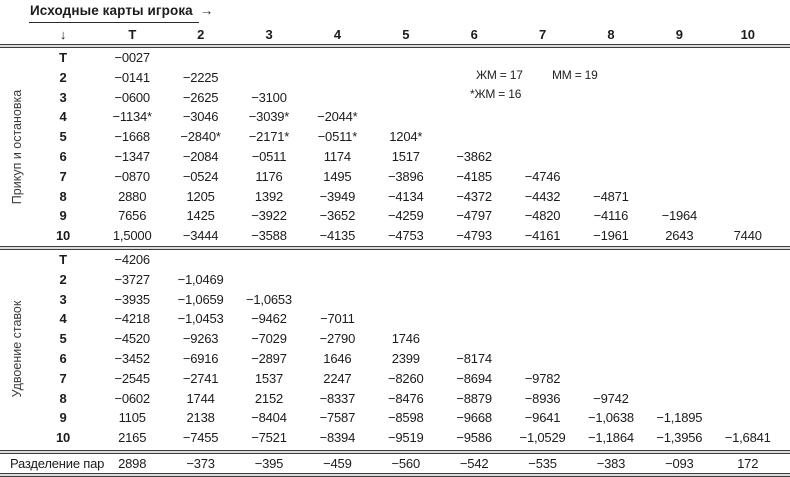 The height and width of the screenshot is (477, 790). Describe the element at coordinates (474, 34) in the screenshot. I see `column-header: 6` at that location.